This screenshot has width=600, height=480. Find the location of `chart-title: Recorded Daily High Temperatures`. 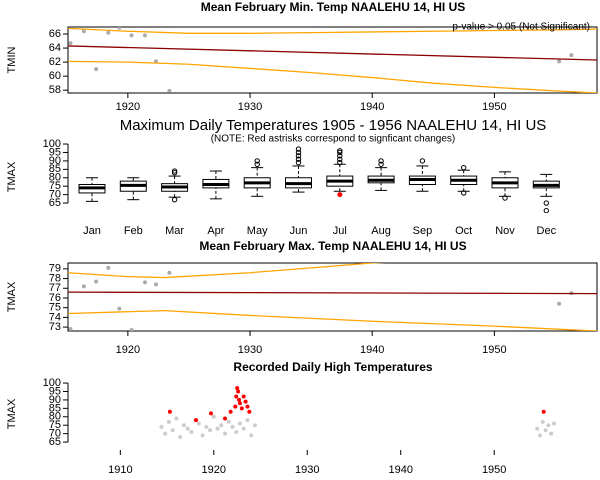

chart-title: Recorded Daily High Temperatures is located at coordinates (332, 367).